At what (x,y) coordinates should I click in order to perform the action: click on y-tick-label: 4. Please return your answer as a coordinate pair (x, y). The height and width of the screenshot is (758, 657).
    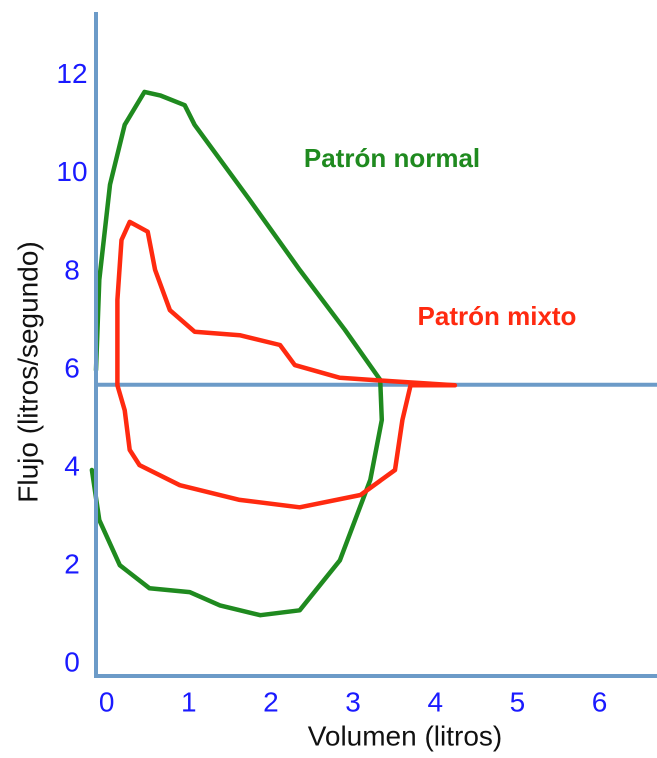
    Looking at the image, I should click on (72, 465).